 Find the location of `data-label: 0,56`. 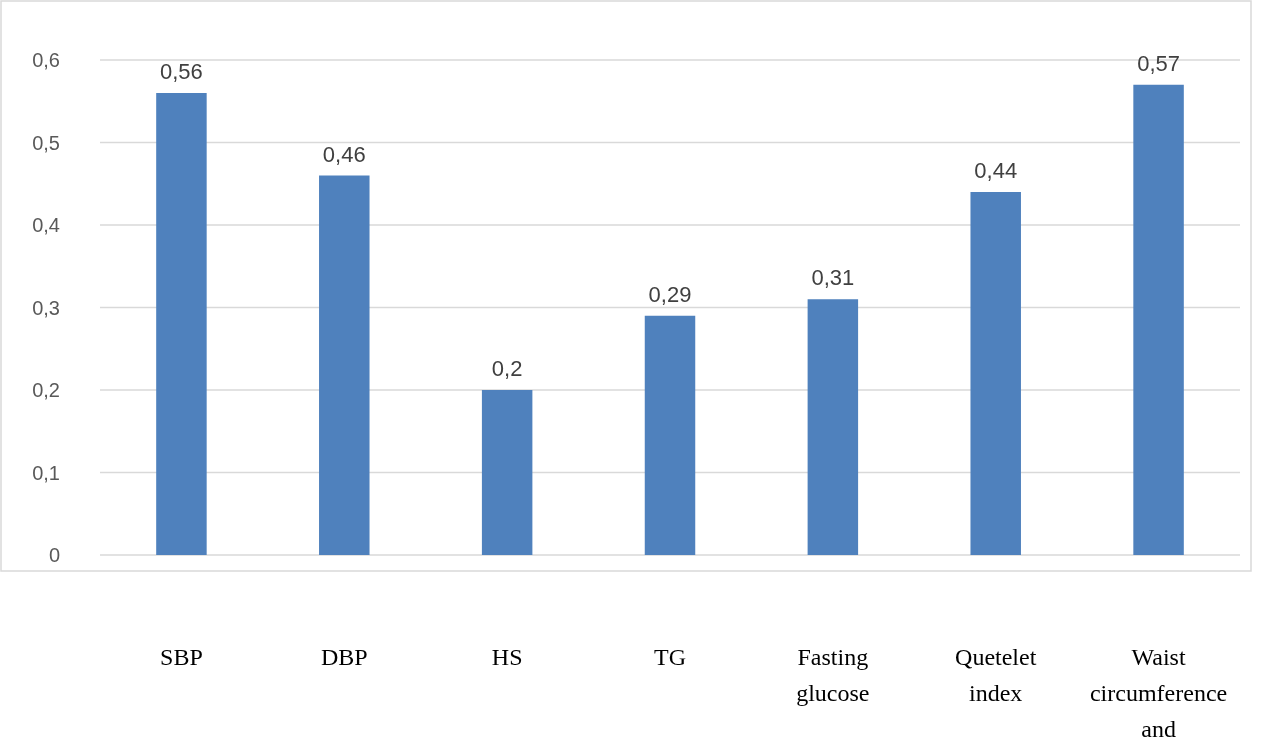

data-label: 0,56 is located at coordinates (181, 71).